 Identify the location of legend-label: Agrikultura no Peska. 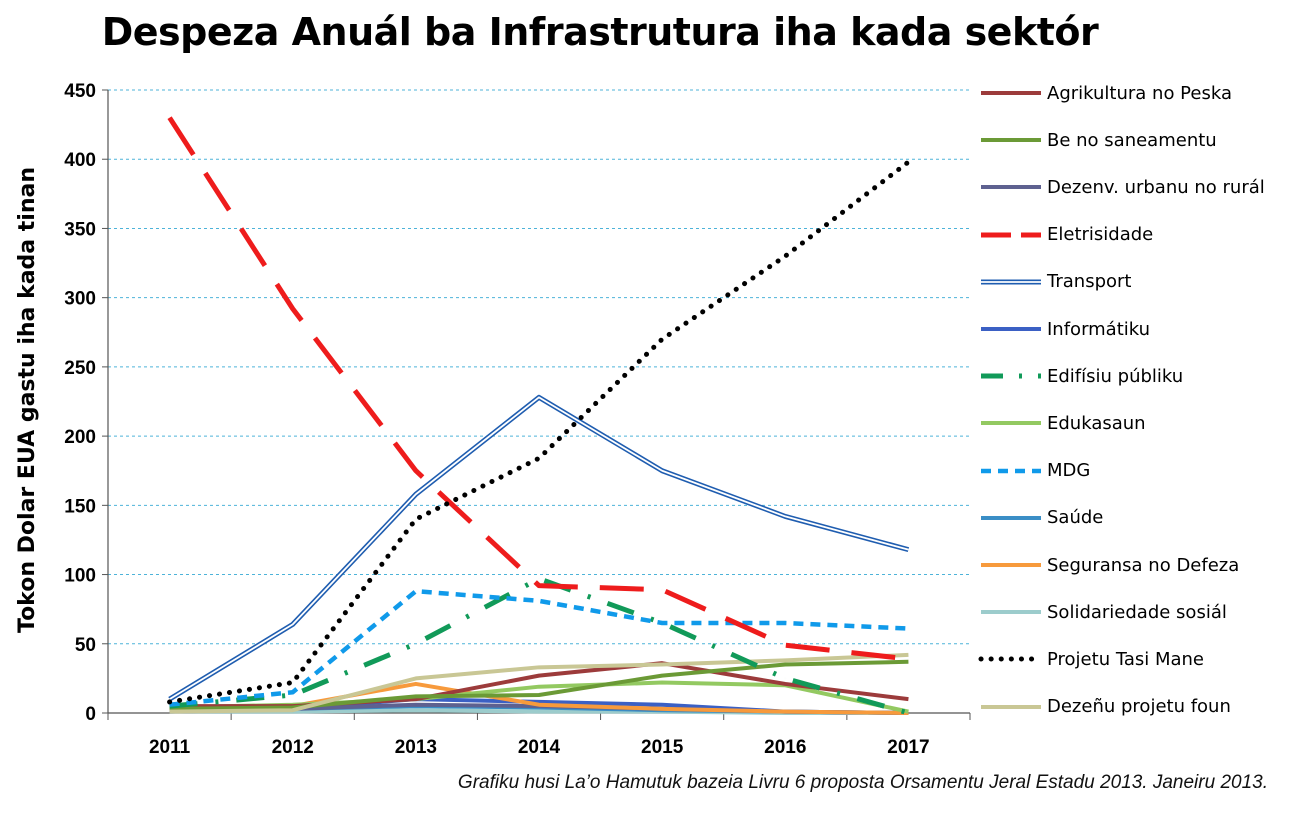
(1139, 93).